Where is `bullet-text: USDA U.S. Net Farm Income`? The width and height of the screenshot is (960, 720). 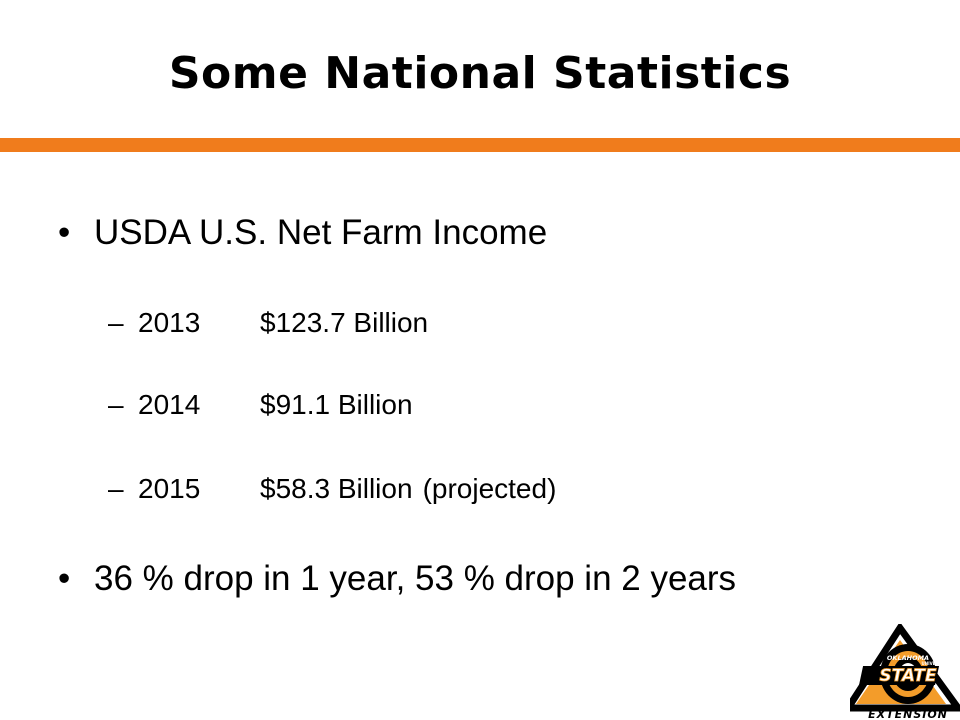 bullet-text: USDA U.S. Net Farm Income is located at coordinates (321, 232).